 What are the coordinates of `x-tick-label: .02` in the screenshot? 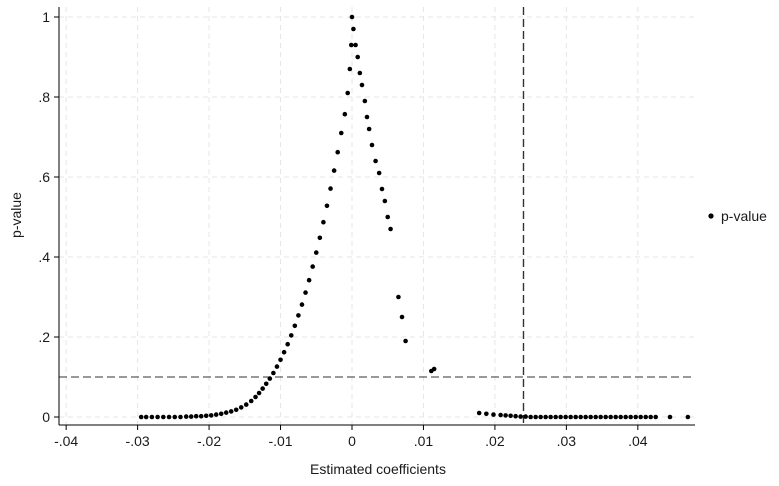 It's located at (495, 441).